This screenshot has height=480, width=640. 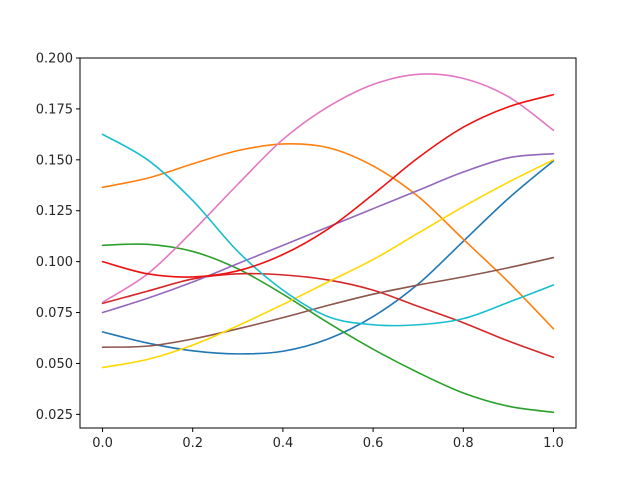 What do you see at coordinates (54, 109) in the screenshot?
I see `y-tick-label: 0.175` at bounding box center [54, 109].